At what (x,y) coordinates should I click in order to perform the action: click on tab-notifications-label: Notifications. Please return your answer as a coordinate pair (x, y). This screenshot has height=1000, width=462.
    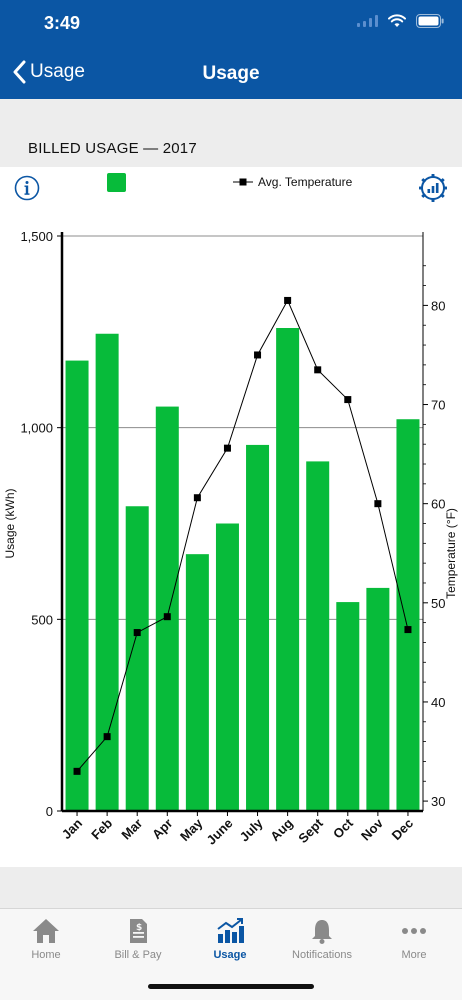
    Looking at the image, I should click on (322, 955).